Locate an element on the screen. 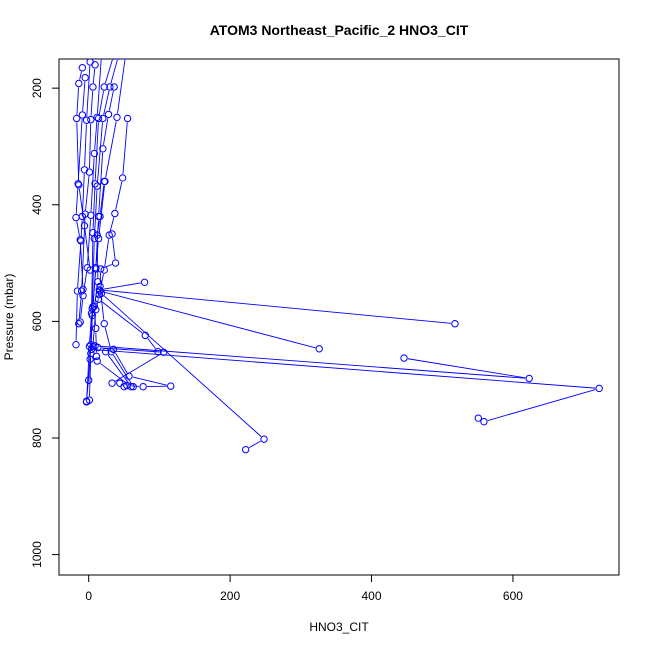  y-tick-label: 800 is located at coordinates (37, 438).